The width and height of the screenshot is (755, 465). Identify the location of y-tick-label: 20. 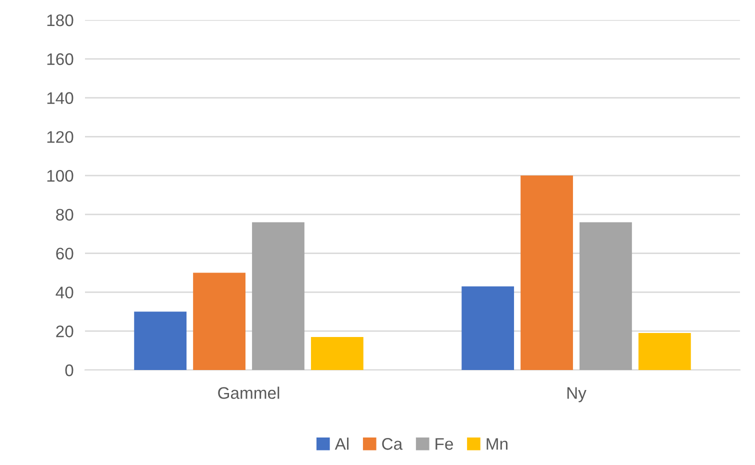
(65, 332).